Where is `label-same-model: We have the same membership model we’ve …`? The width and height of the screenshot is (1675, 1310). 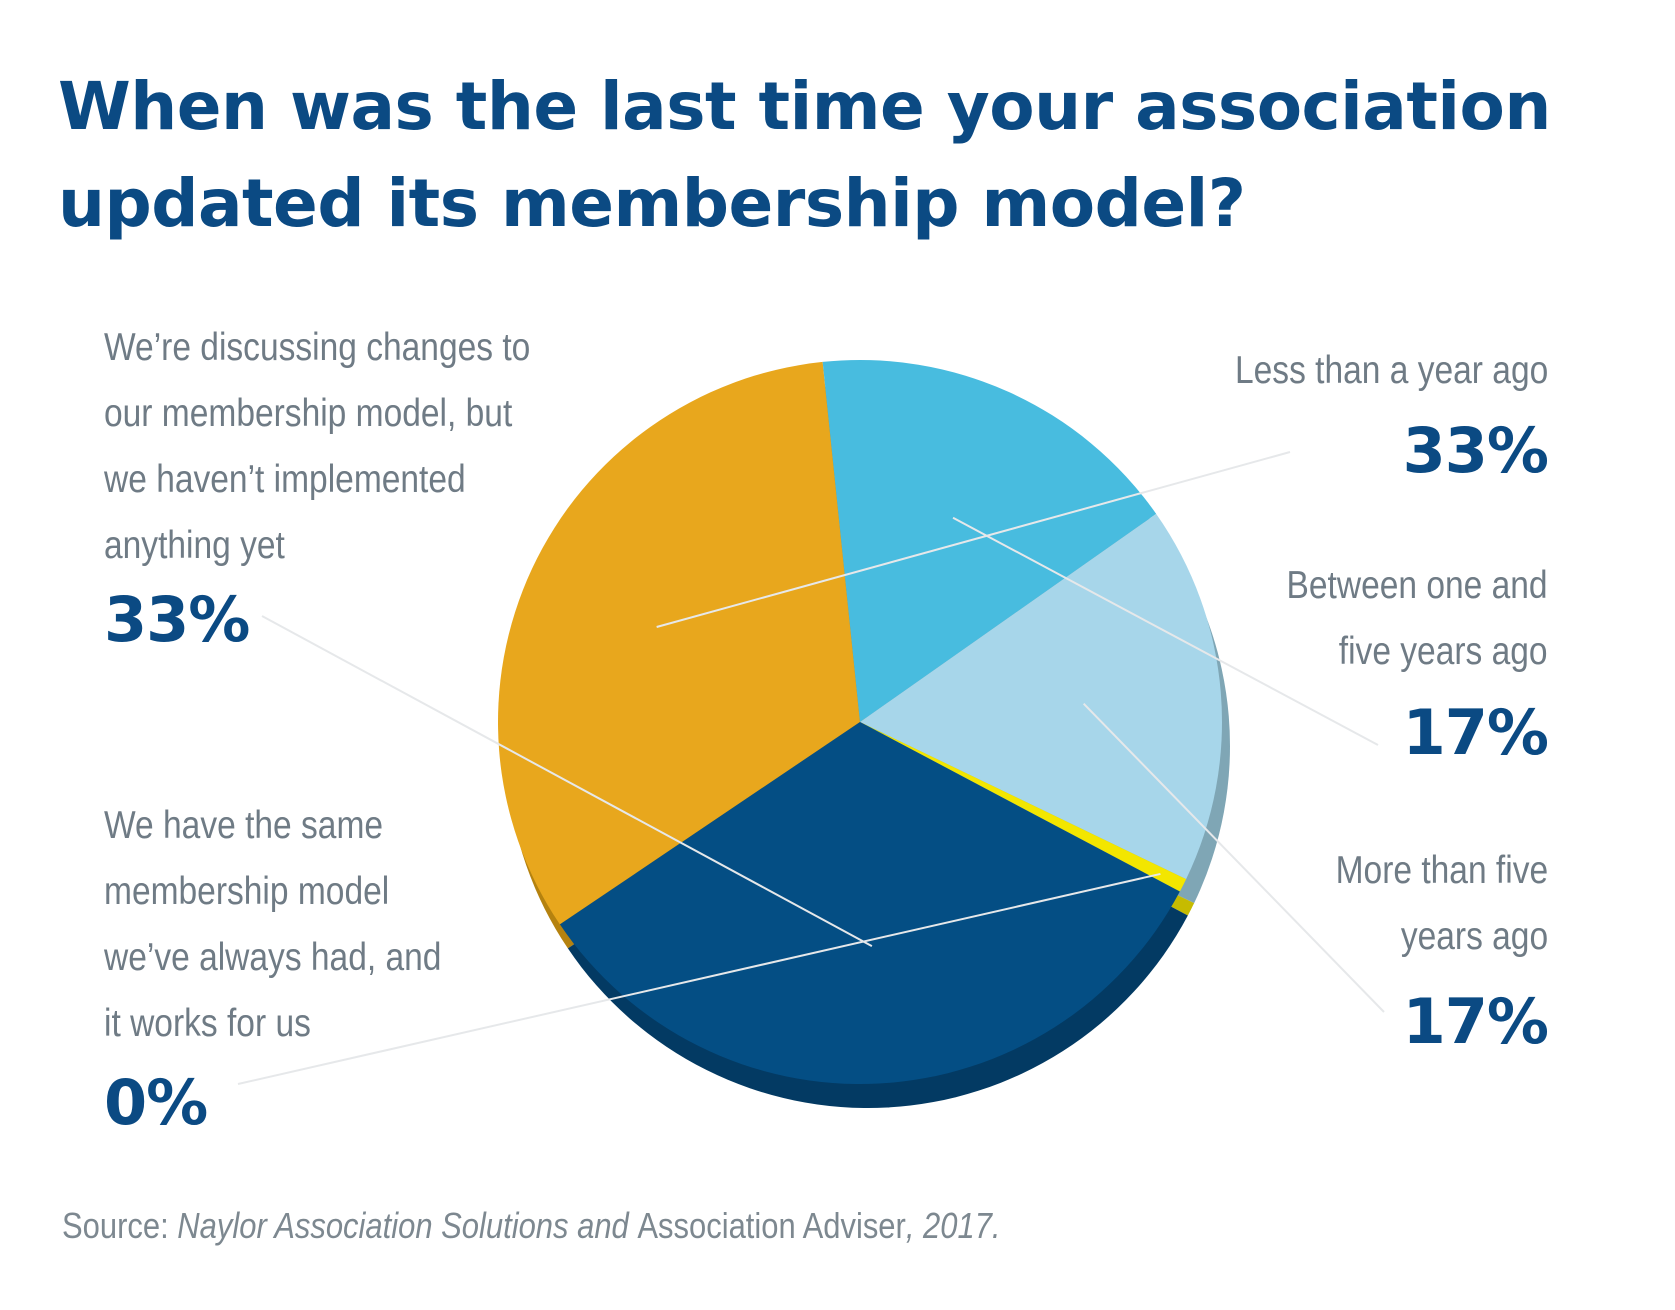
label-same-model: We have the same membership model we’ve … is located at coordinates (272, 925).